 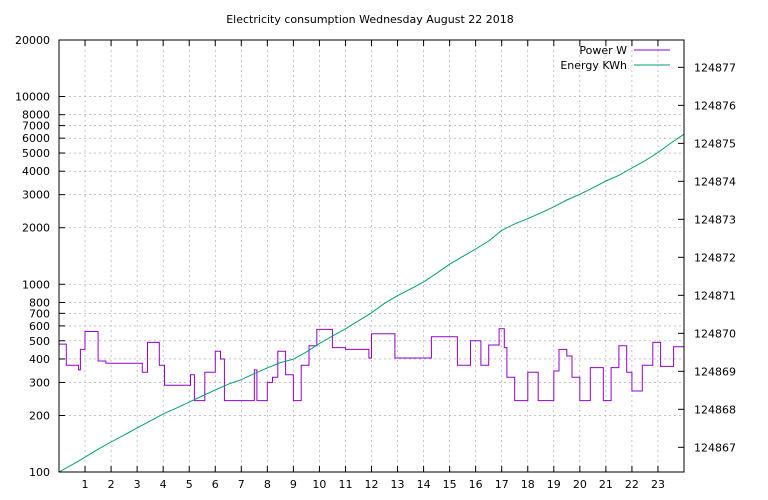 I want to click on x-tick-label: 6, so click(x=215, y=484).